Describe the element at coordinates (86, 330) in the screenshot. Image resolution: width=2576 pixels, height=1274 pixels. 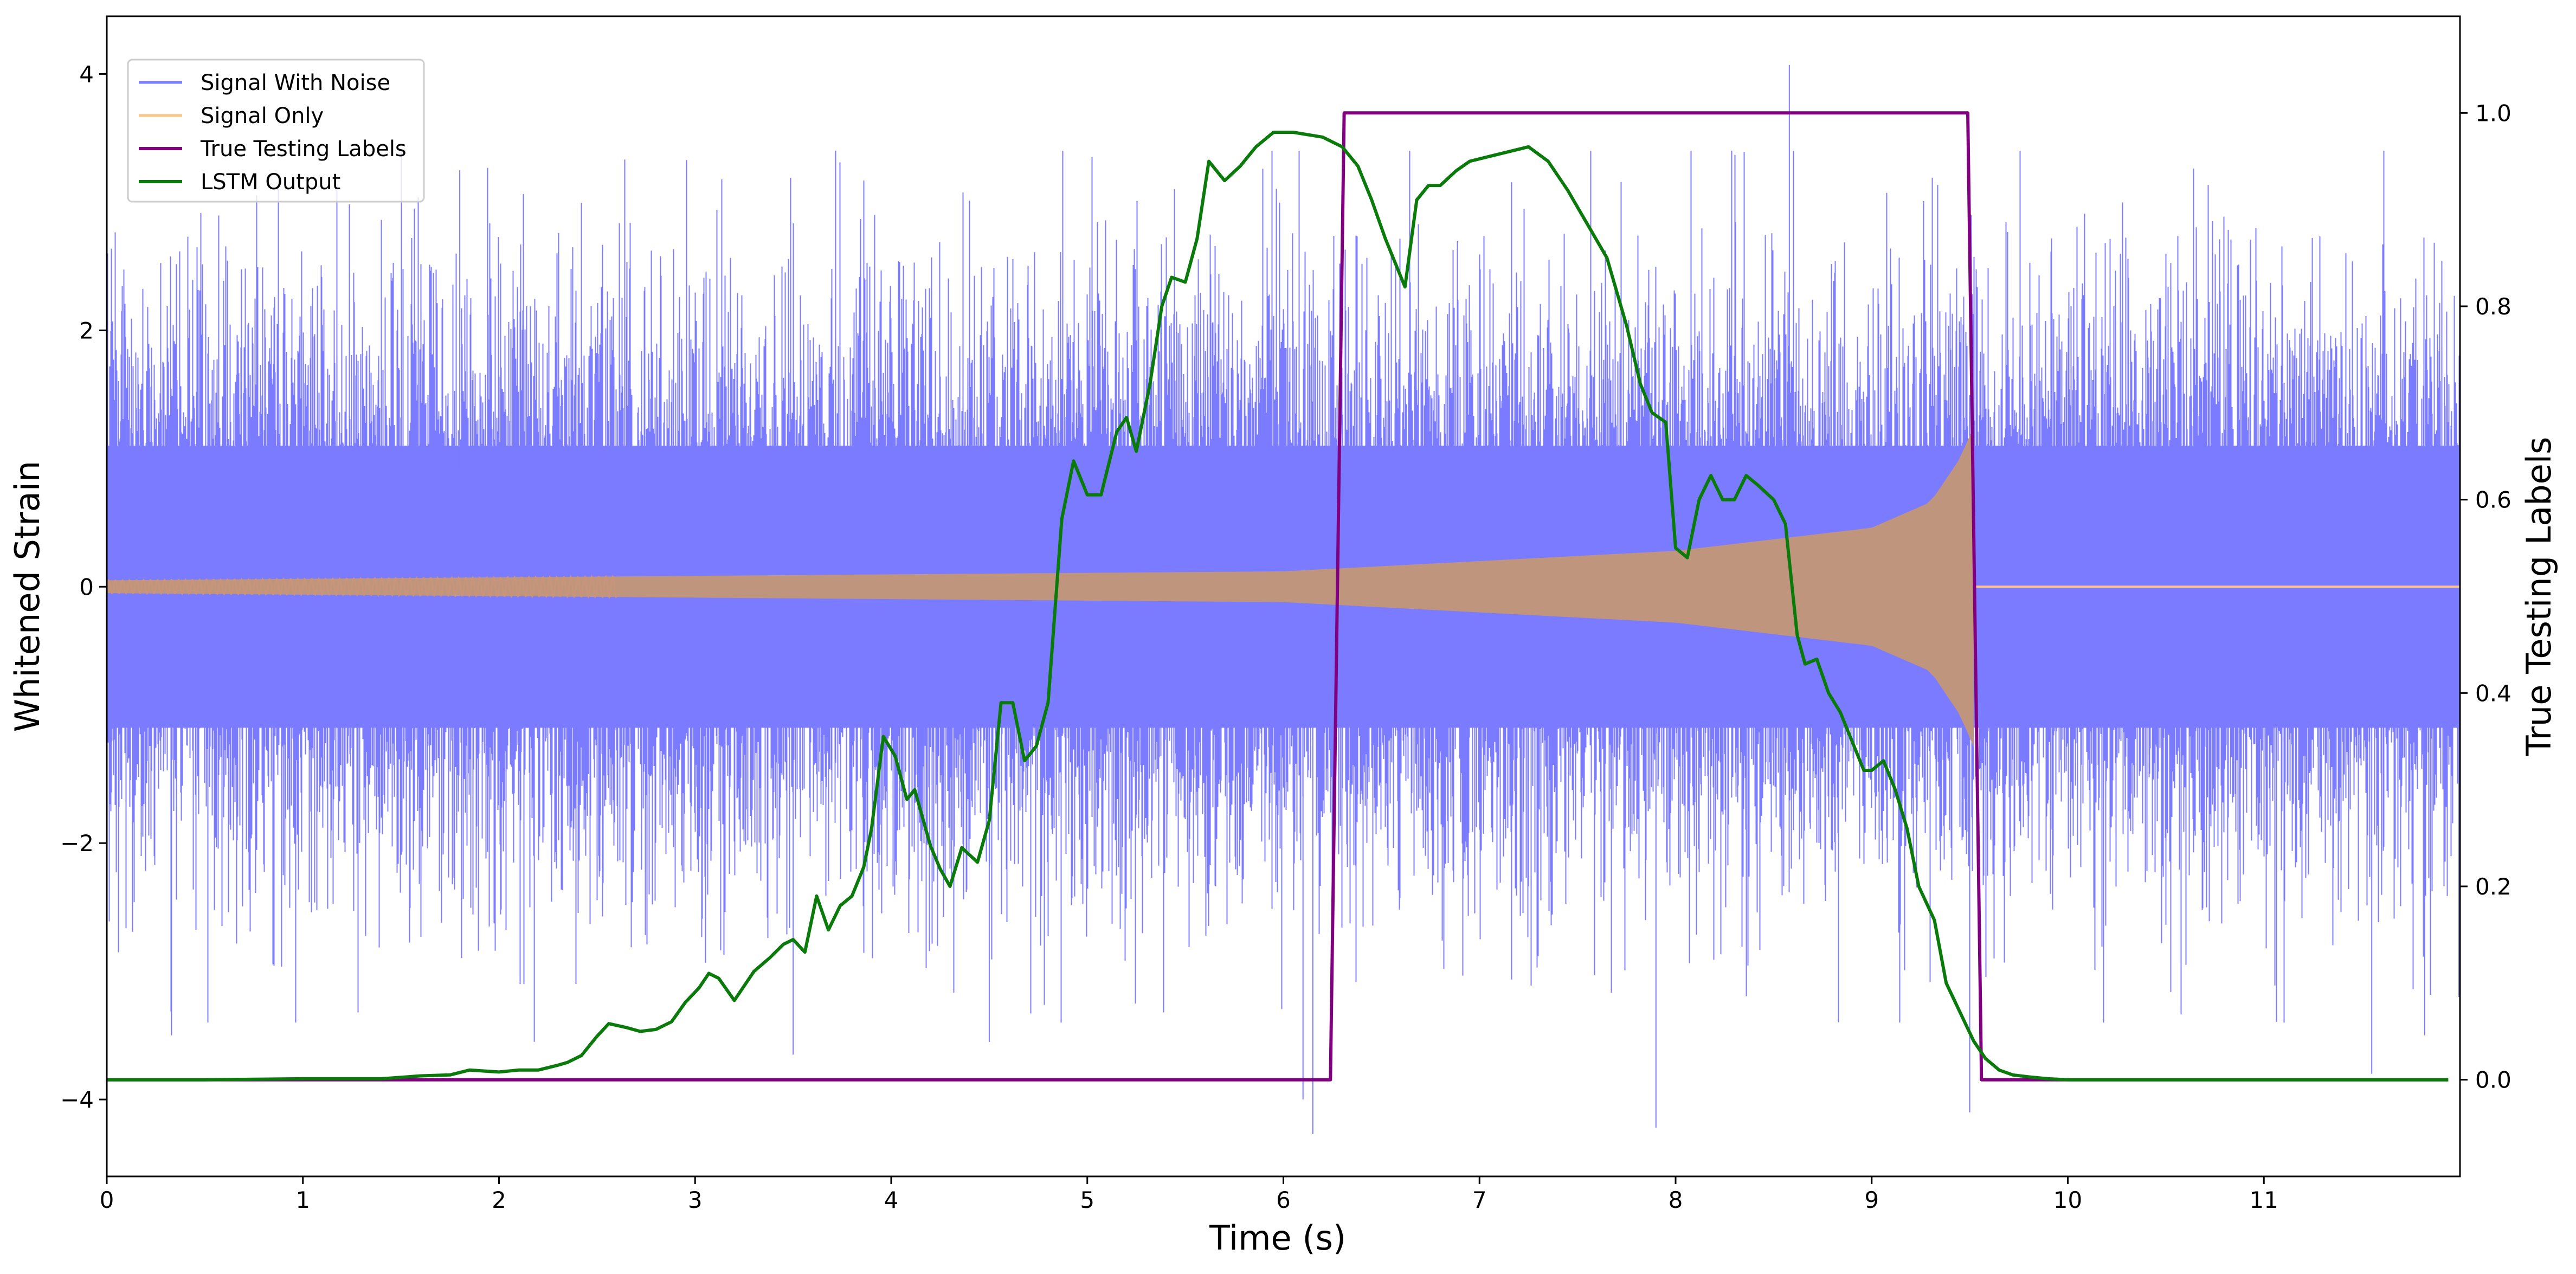
I see `y-tick-label: 2` at that location.